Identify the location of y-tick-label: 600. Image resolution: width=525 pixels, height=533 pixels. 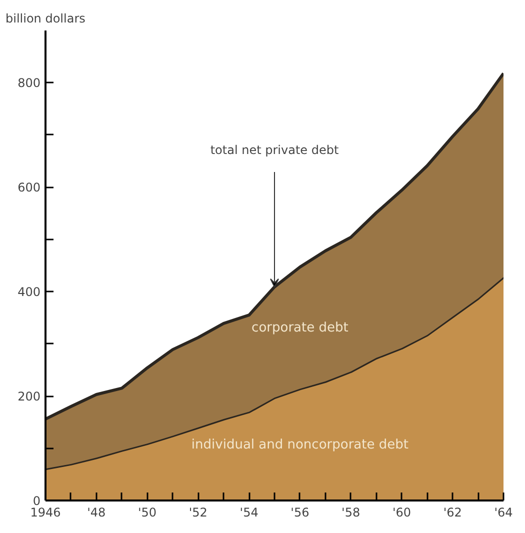
(29, 187).